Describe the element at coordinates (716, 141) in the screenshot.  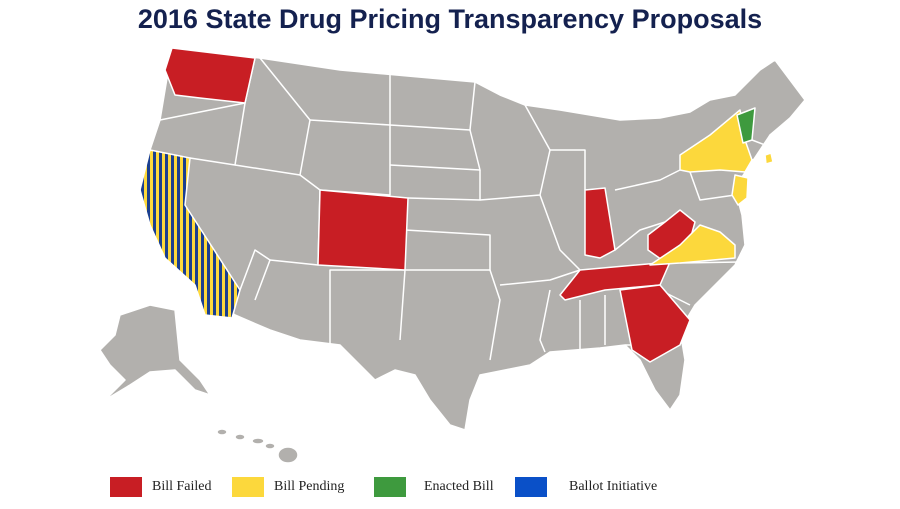
I see `state-new-york` at that location.